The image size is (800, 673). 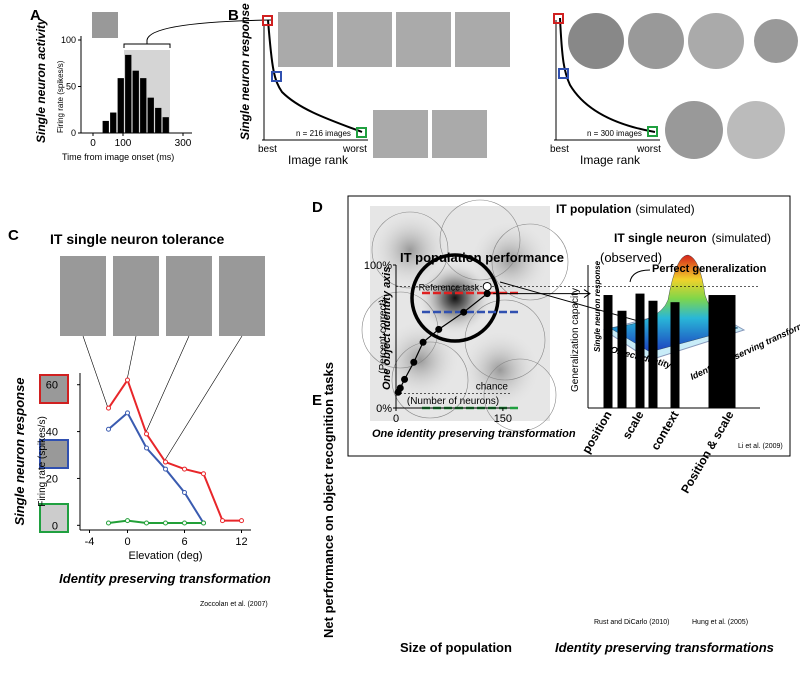 What do you see at coordinates (660, 238) in the screenshot?
I see `label: IT single neuron` at bounding box center [660, 238].